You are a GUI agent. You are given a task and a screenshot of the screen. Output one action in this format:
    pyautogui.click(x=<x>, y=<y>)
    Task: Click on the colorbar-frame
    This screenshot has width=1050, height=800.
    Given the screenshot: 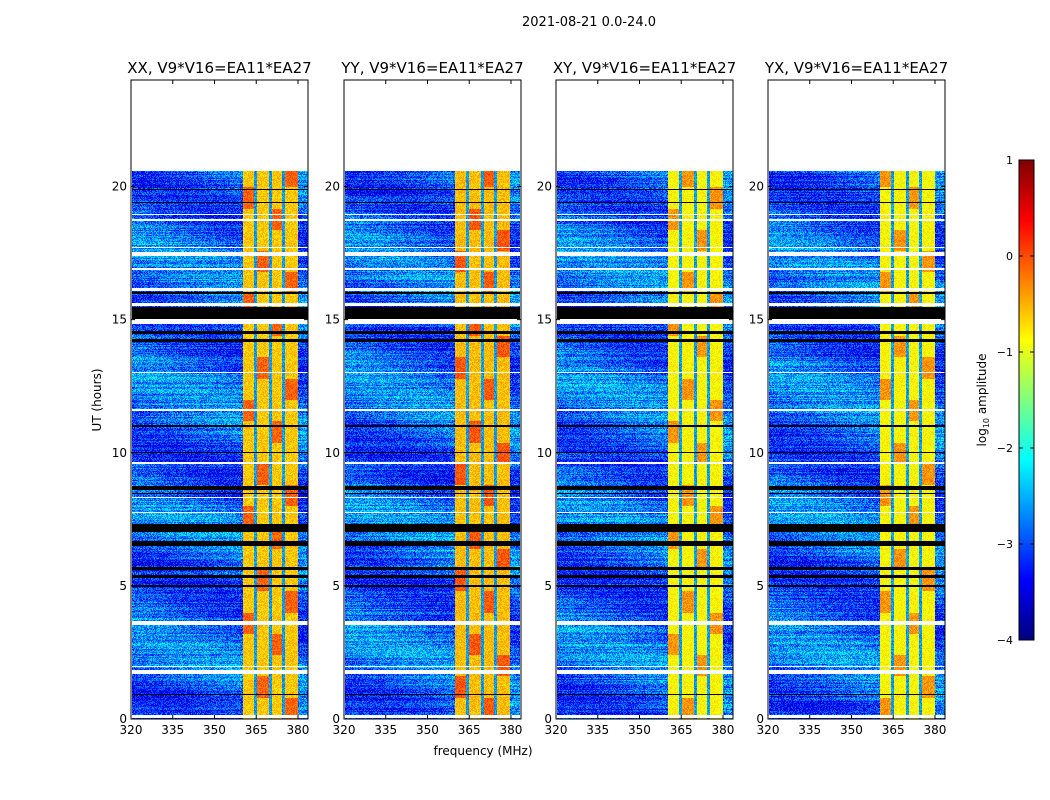 What is the action you would take?
    pyautogui.click(x=1026, y=400)
    